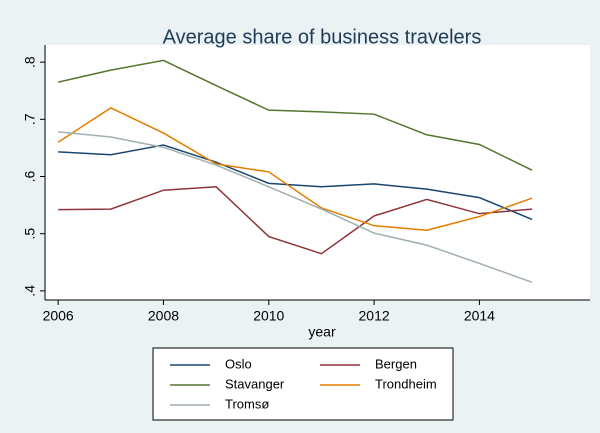  Describe the element at coordinates (163, 316) in the screenshot. I see `x-tick-label: 2008` at that location.